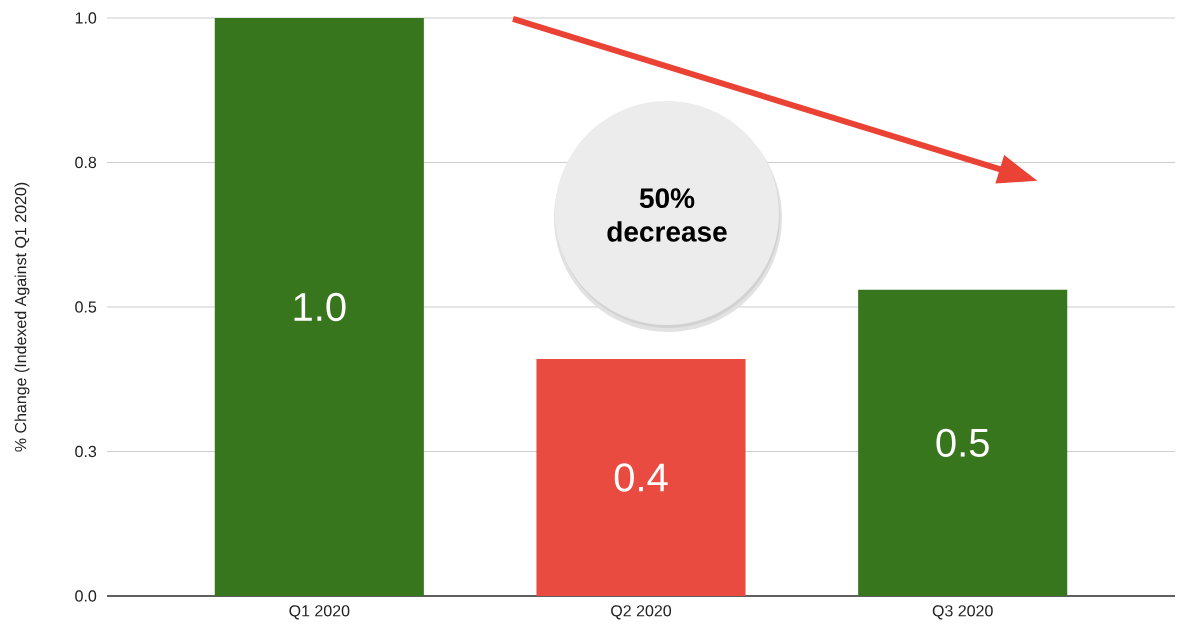 The width and height of the screenshot is (1184, 626). What do you see at coordinates (86, 596) in the screenshot?
I see `y-tick-label: 0.0` at bounding box center [86, 596].